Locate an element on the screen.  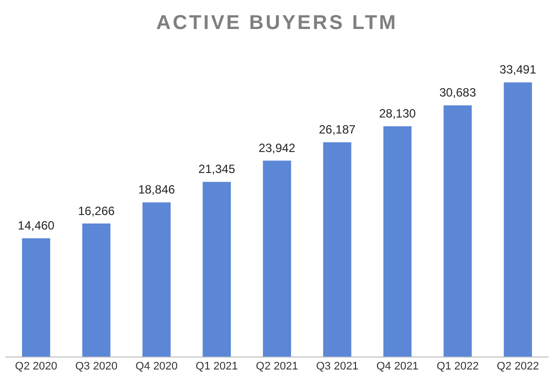
x-tick-label: Q4 2020 is located at coordinates (156, 366).